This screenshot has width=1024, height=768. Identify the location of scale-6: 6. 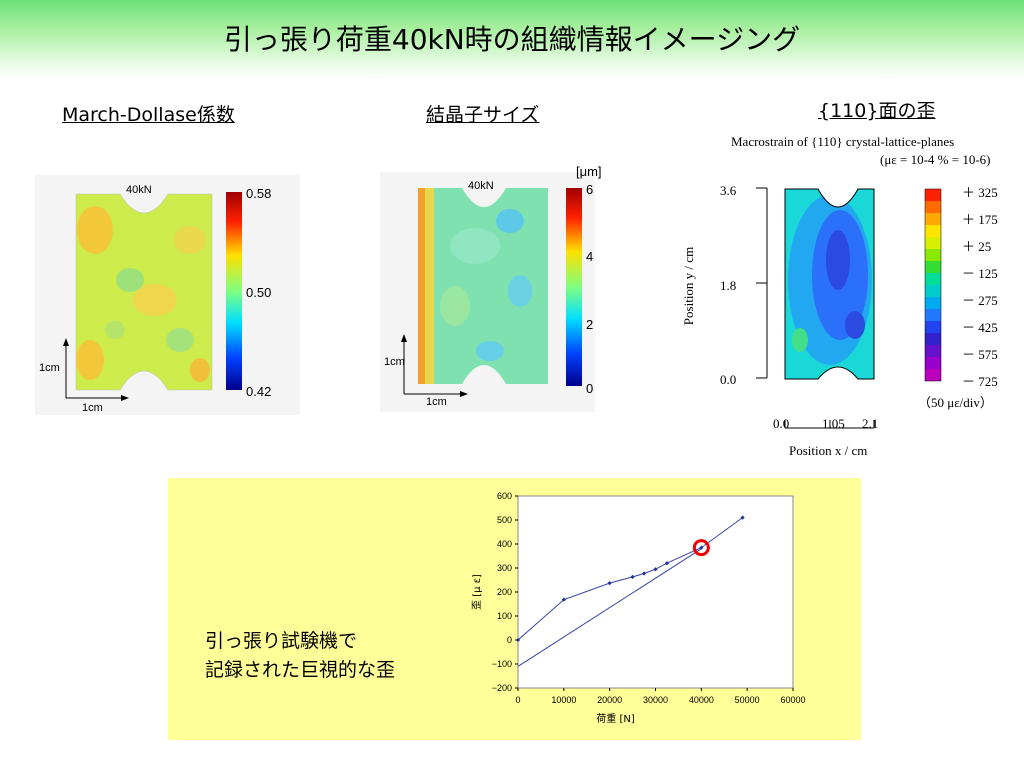
(590, 189).